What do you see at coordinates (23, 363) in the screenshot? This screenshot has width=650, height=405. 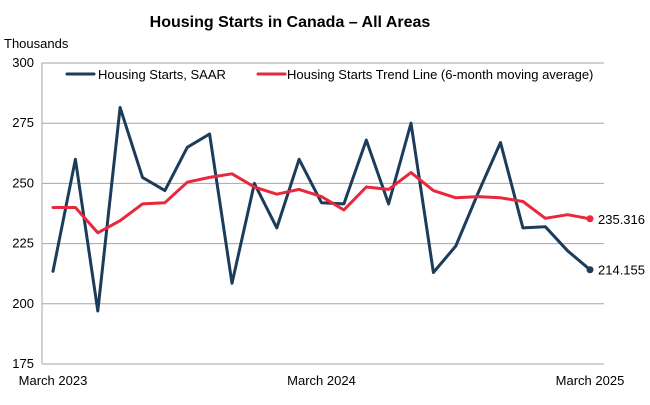 I see `y-tick-label-175: 175` at bounding box center [23, 363].